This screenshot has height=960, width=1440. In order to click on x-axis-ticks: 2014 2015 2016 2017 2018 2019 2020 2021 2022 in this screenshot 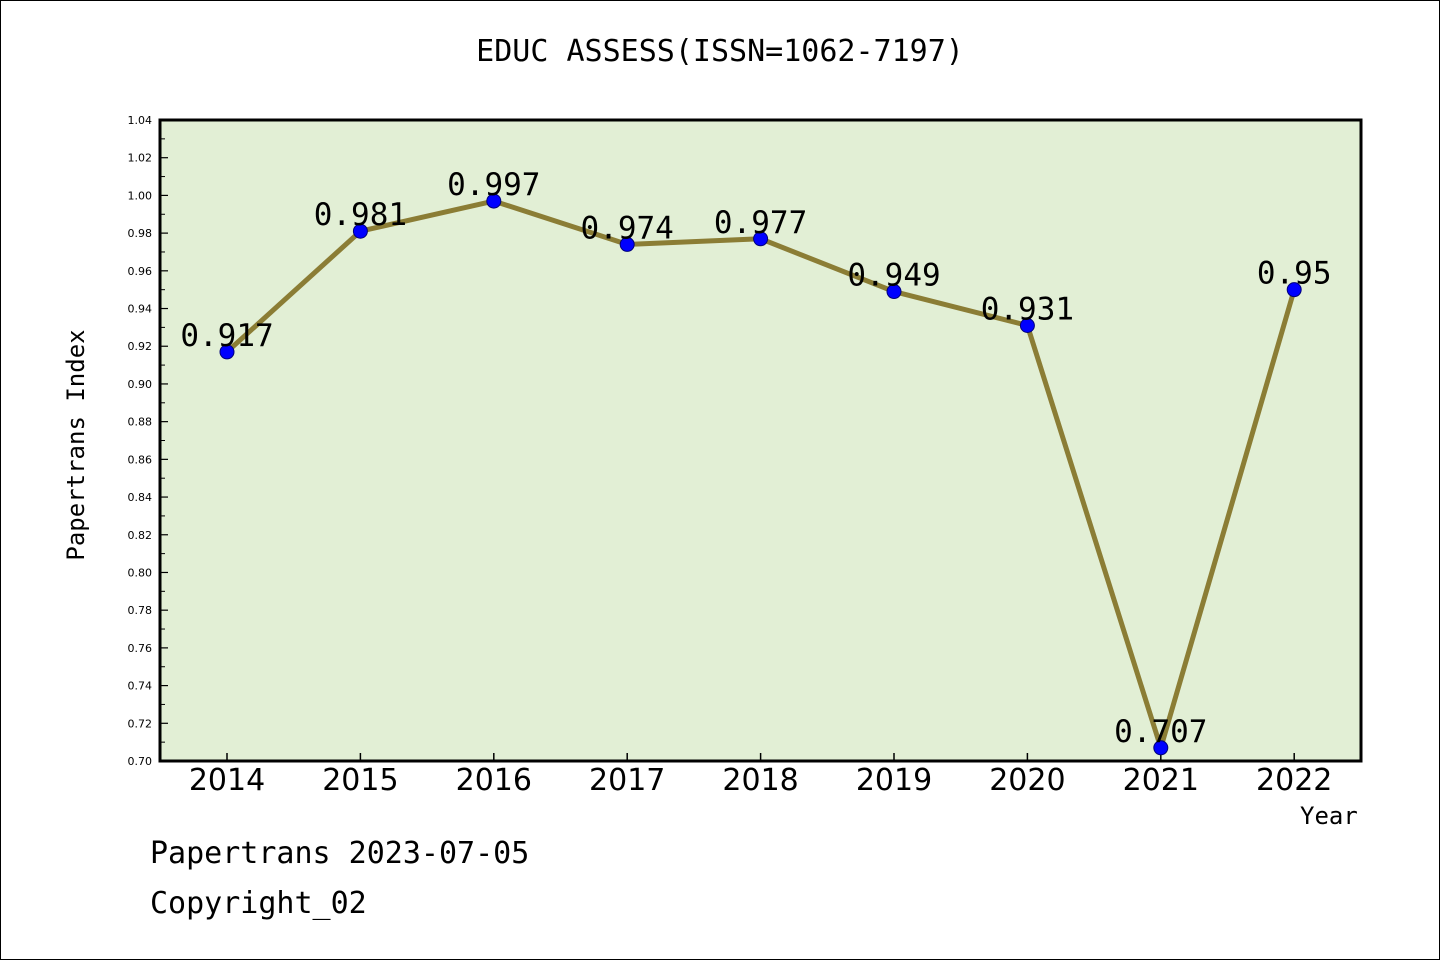, I will do `click(760, 775)`.